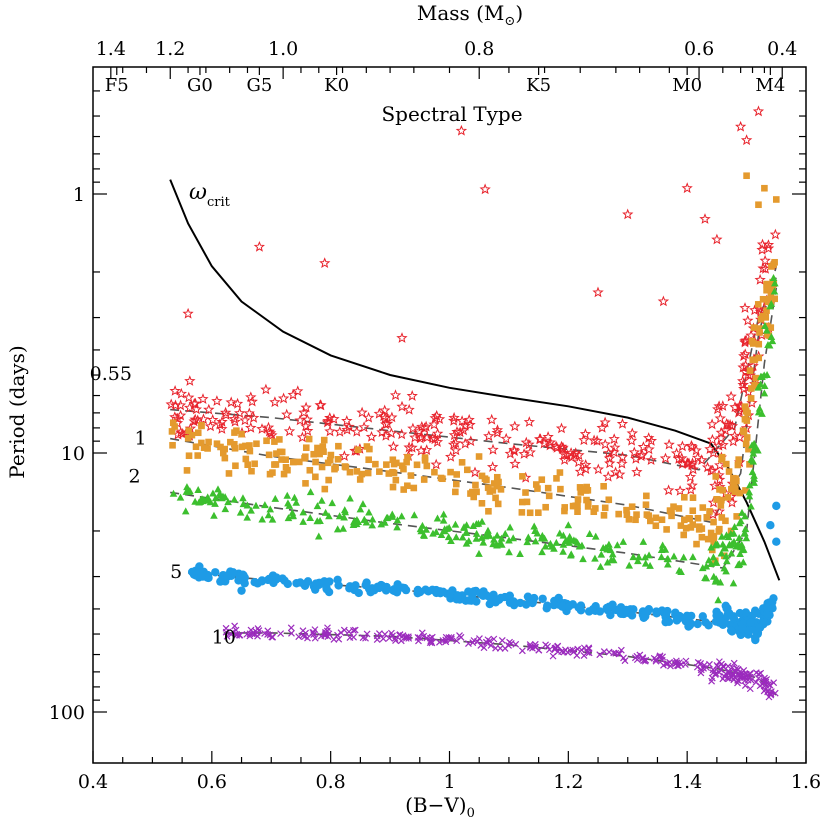  What do you see at coordinates (687, 782) in the screenshot?
I see `x-tick-label: 1.4` at bounding box center [687, 782].